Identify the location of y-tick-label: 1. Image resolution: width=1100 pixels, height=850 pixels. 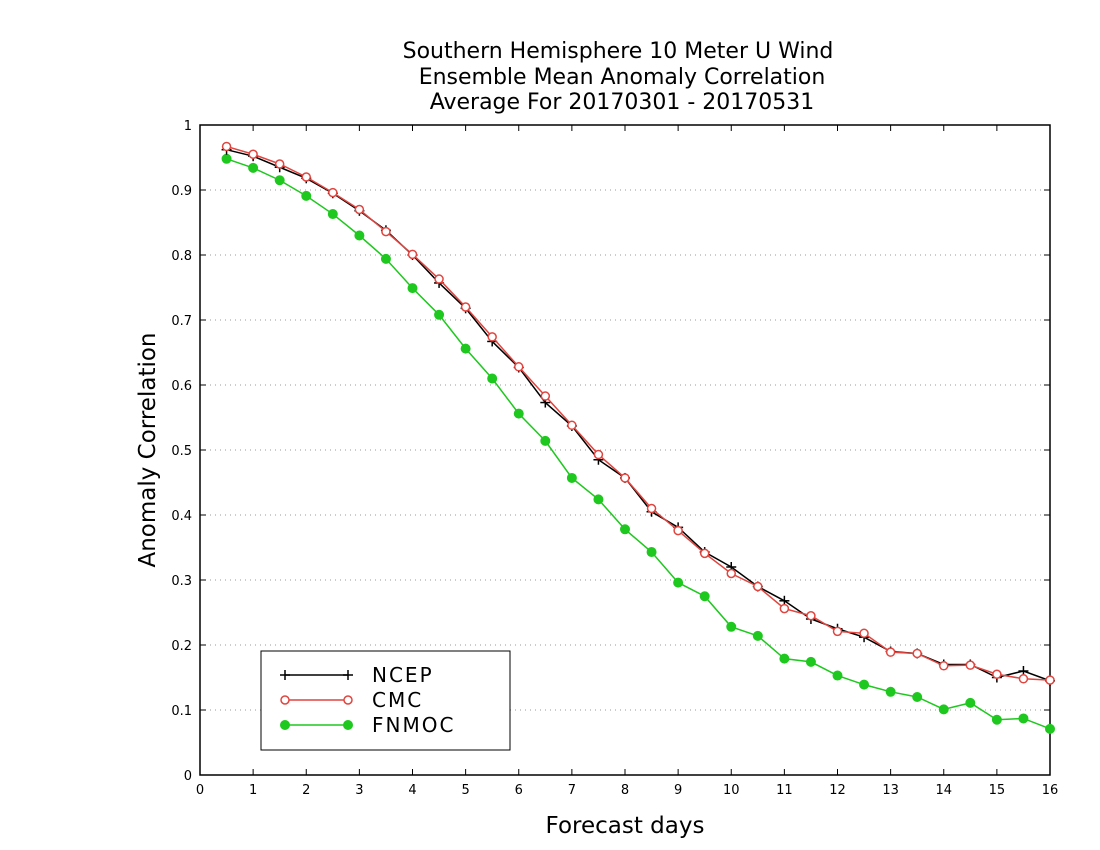
(188, 126).